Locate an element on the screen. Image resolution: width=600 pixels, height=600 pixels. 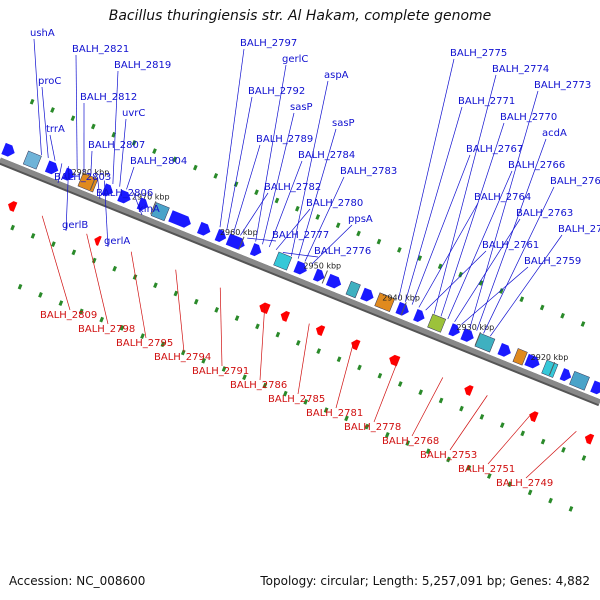
forward-gene-label: BALH_2803 is located at coordinates (82, 177).